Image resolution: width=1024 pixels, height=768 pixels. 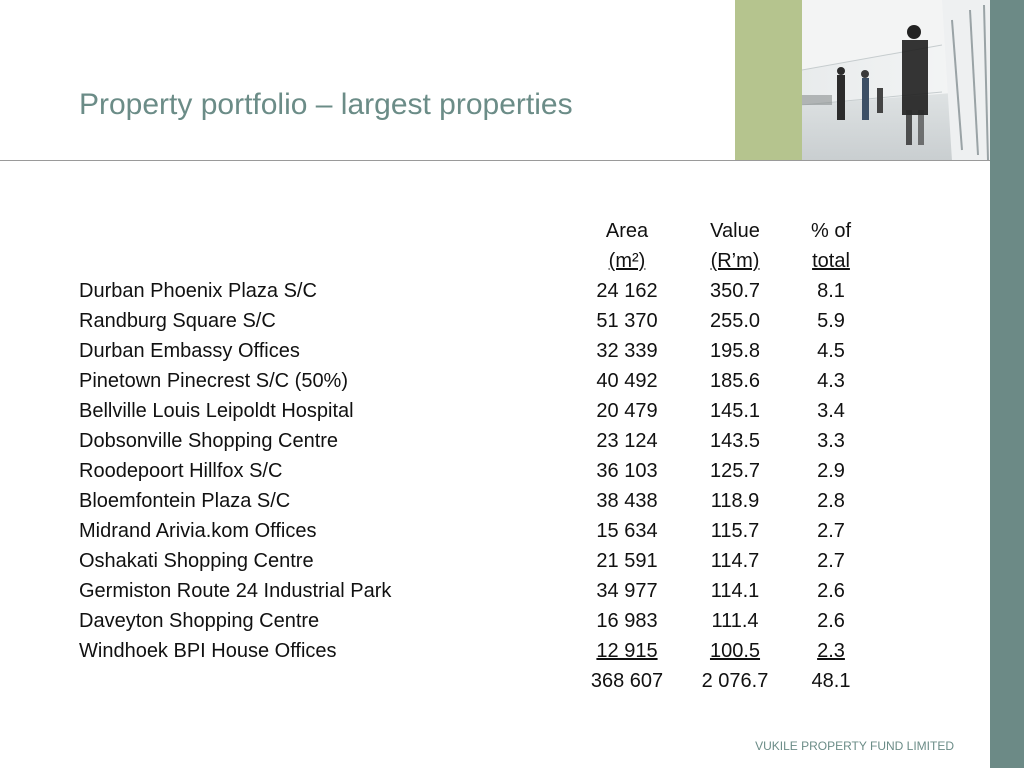 What do you see at coordinates (196, 561) in the screenshot?
I see `property-name: Oshakati Shopping Centre` at bounding box center [196, 561].